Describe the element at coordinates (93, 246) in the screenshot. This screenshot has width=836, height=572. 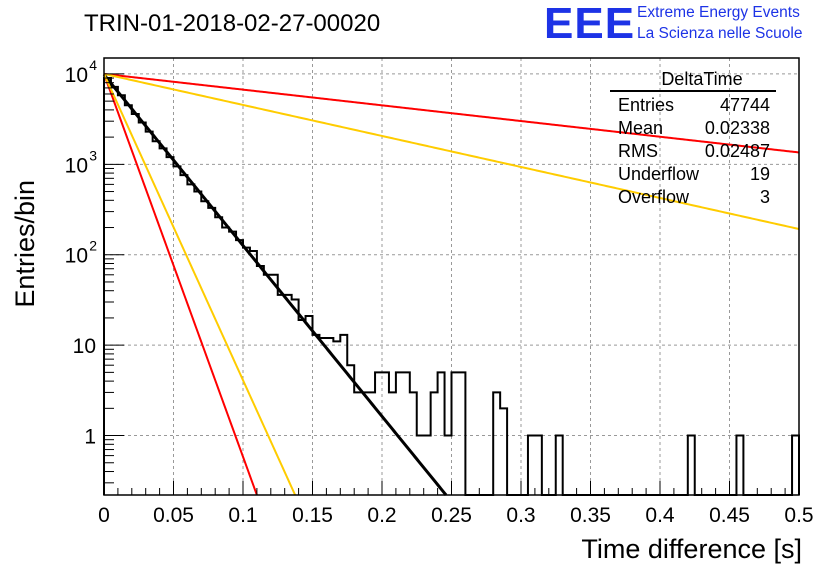
I see `y-tick-exponent: 2` at that location.